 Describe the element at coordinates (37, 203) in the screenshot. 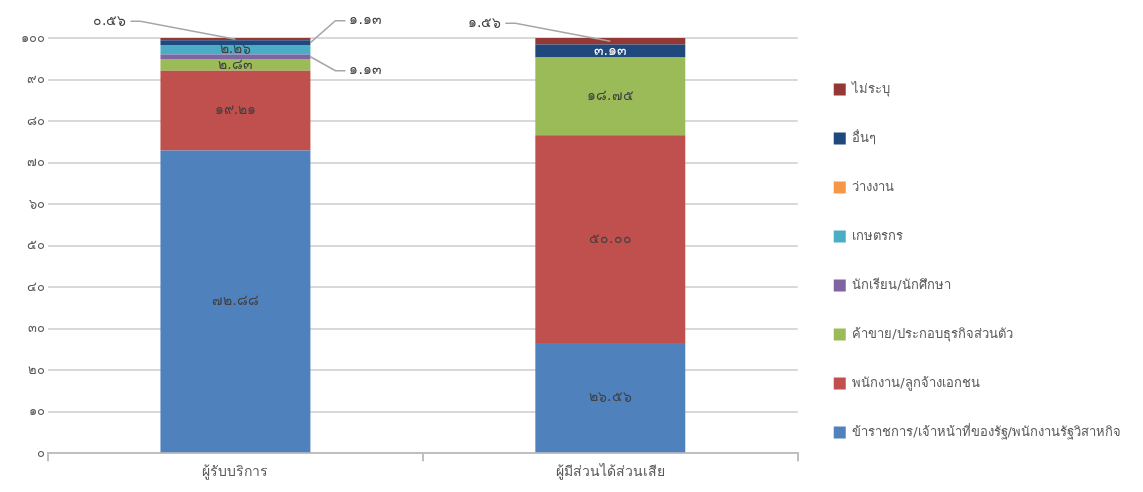

I see `y-tick-label: ๖๐` at that location.